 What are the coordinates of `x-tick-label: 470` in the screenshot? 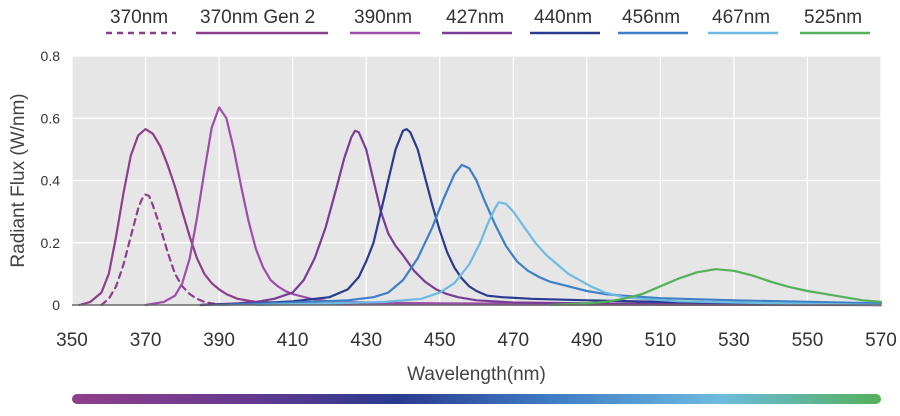 It's located at (513, 340).